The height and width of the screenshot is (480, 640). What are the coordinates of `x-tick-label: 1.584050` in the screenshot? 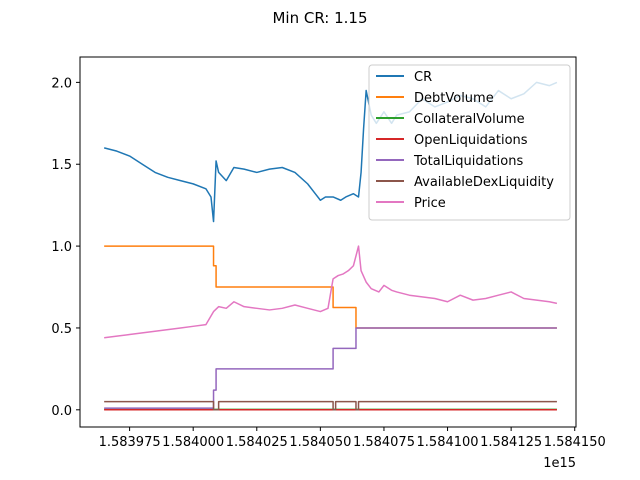 It's located at (320, 442).